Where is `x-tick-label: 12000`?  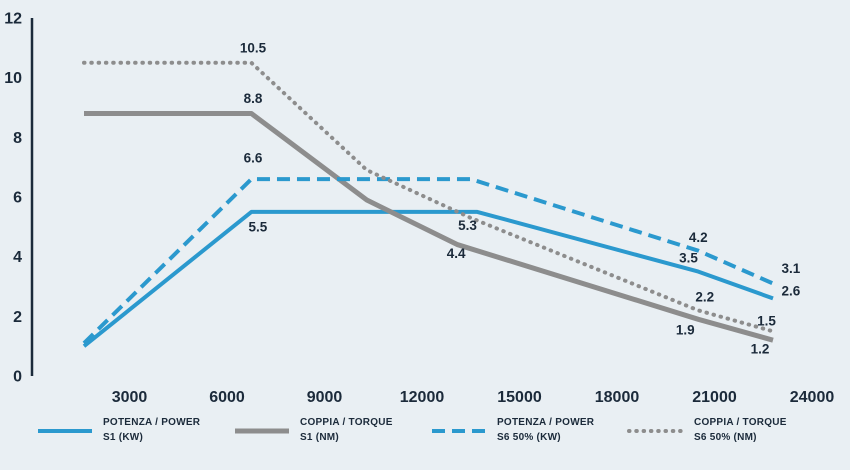
x-tick-label: 12000 is located at coordinates (422, 397).